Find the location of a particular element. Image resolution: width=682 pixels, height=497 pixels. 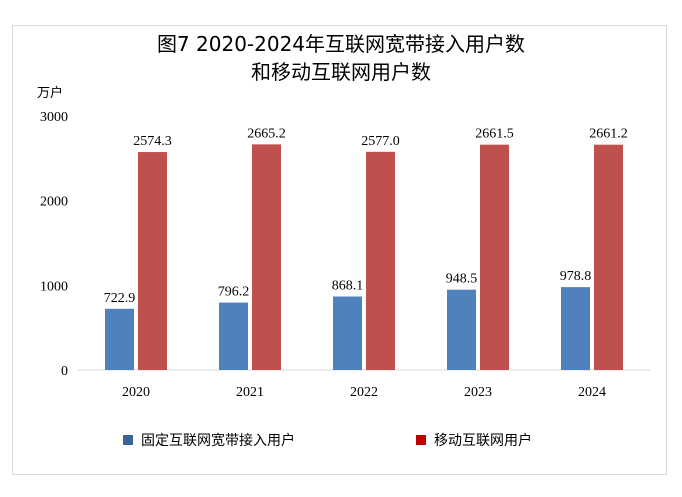

x-tick-label: 2024 is located at coordinates (592, 392).